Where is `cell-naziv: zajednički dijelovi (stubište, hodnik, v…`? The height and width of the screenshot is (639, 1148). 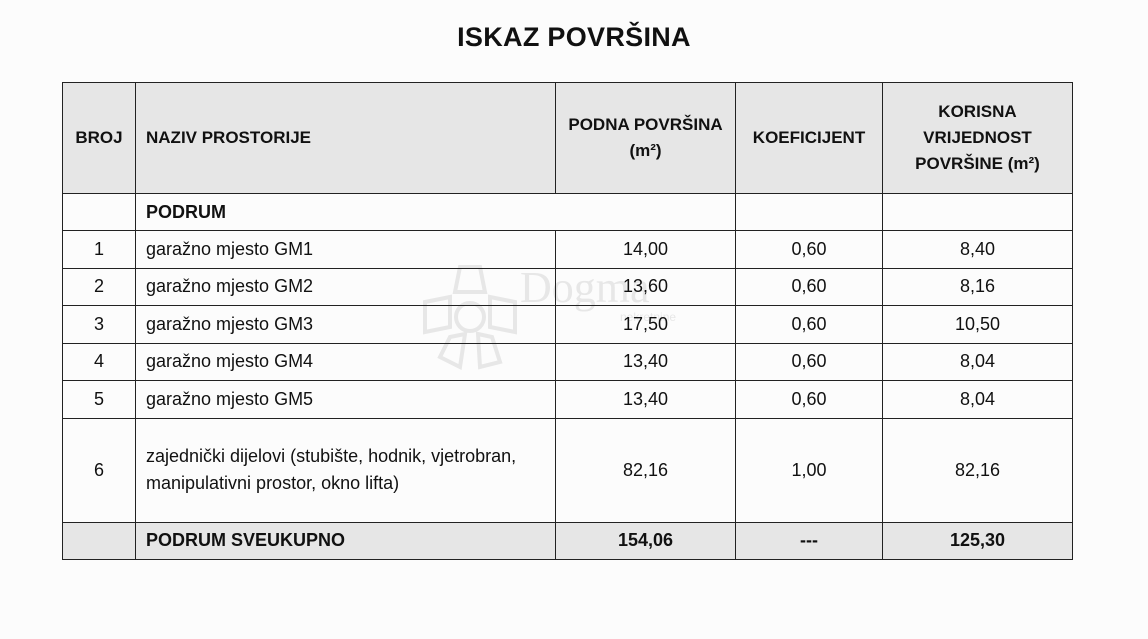 cell-naziv: zajednički dijelovi (stubište, hodnik, v… is located at coordinates (345, 470).